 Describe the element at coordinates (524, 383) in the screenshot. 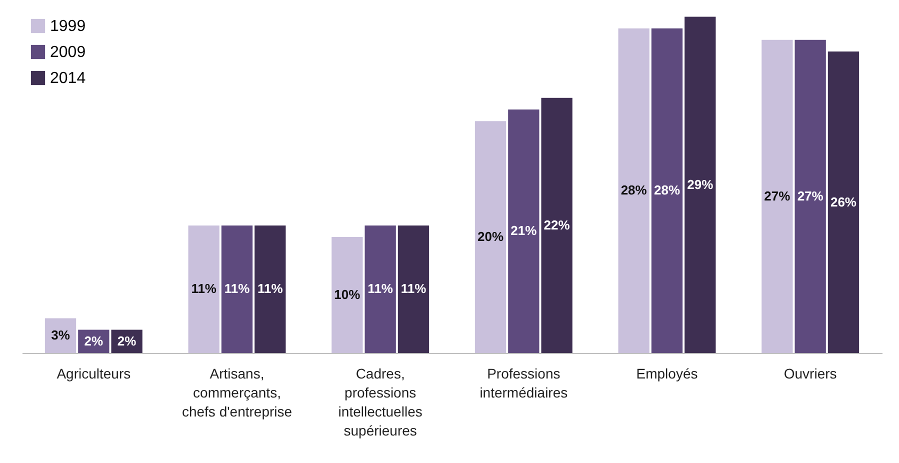

I see `x-tick-label: Professions intermédiaires` at that location.